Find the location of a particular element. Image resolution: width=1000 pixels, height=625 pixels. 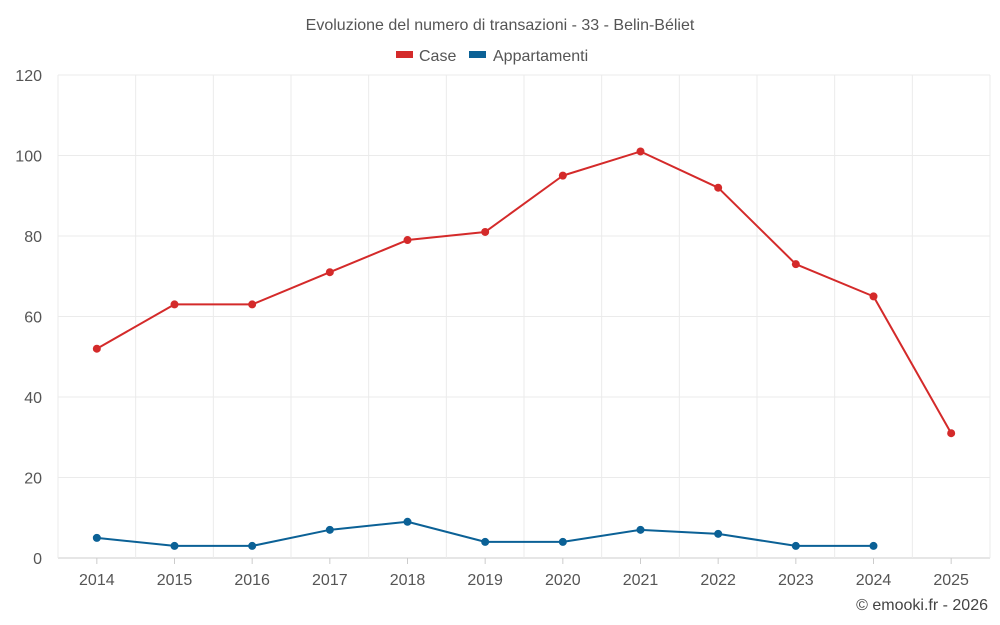

y-tick-label: 0 is located at coordinates (37, 559).